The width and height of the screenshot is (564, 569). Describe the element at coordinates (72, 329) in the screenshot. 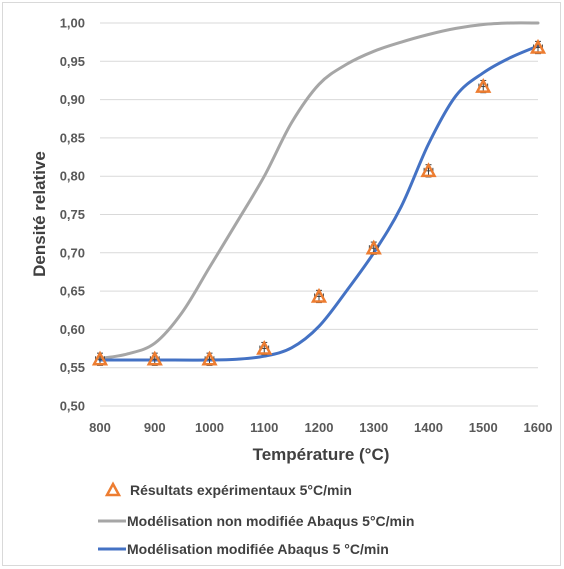

I see `y-tick-label: 0,60` at that location.